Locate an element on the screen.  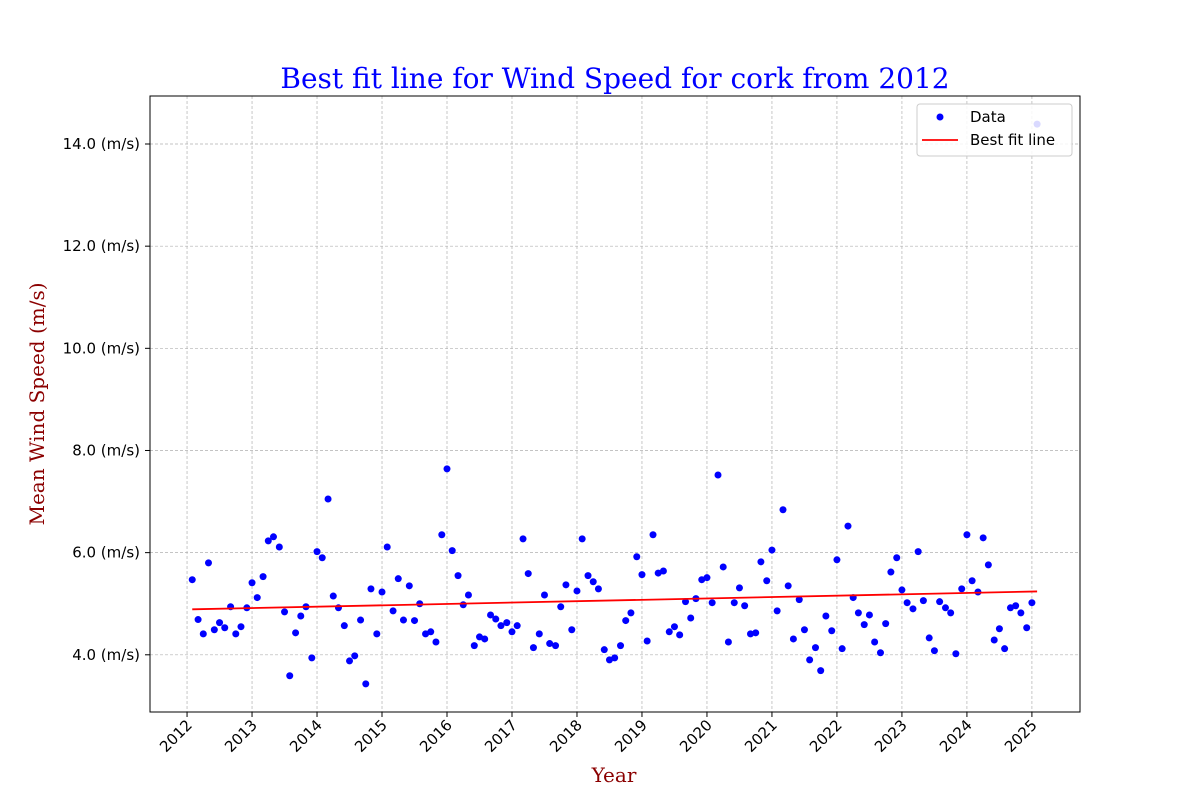
x-axis-label: Year is located at coordinates (614, 775).